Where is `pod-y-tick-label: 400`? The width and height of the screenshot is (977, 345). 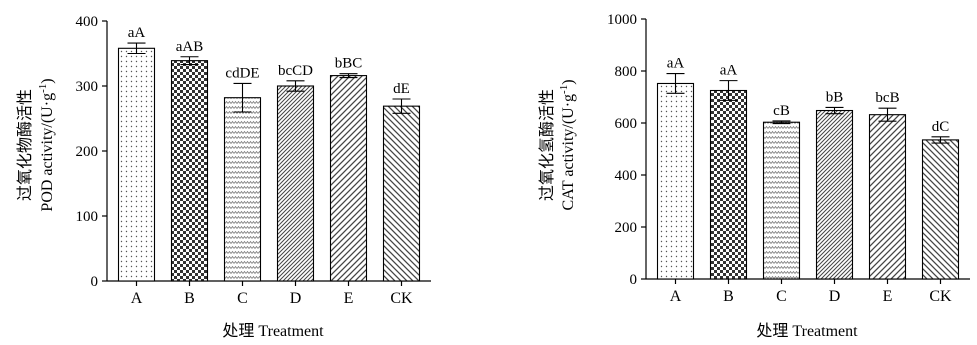 pod-y-tick-label: 400 is located at coordinates (87, 22).